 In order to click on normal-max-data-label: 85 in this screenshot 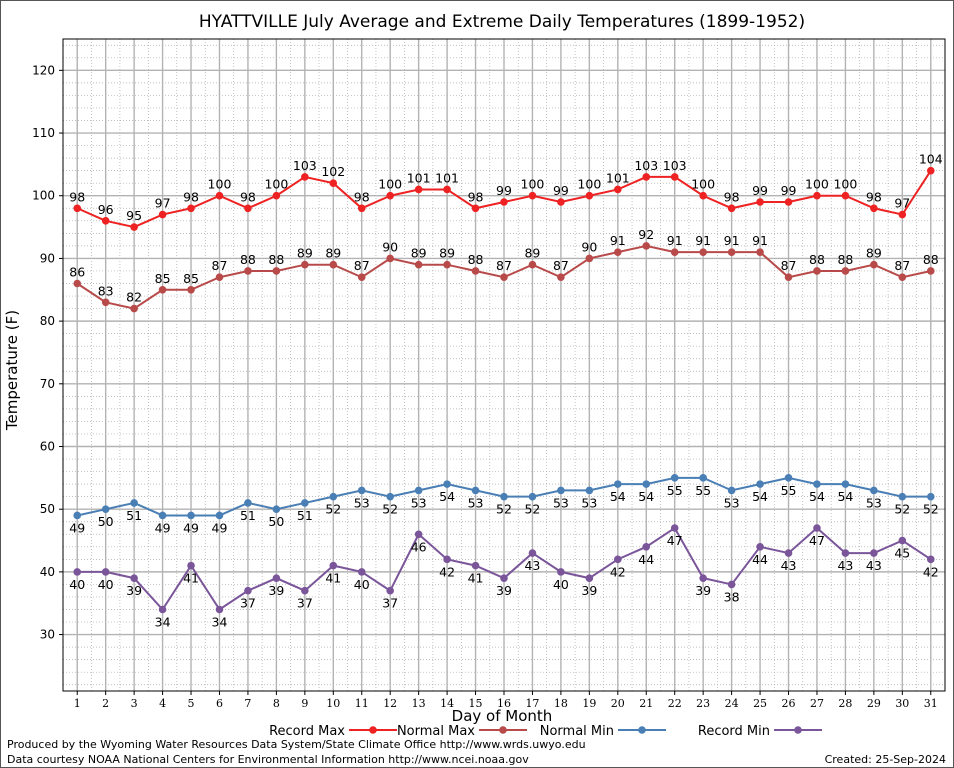, I will do `click(191, 278)`.